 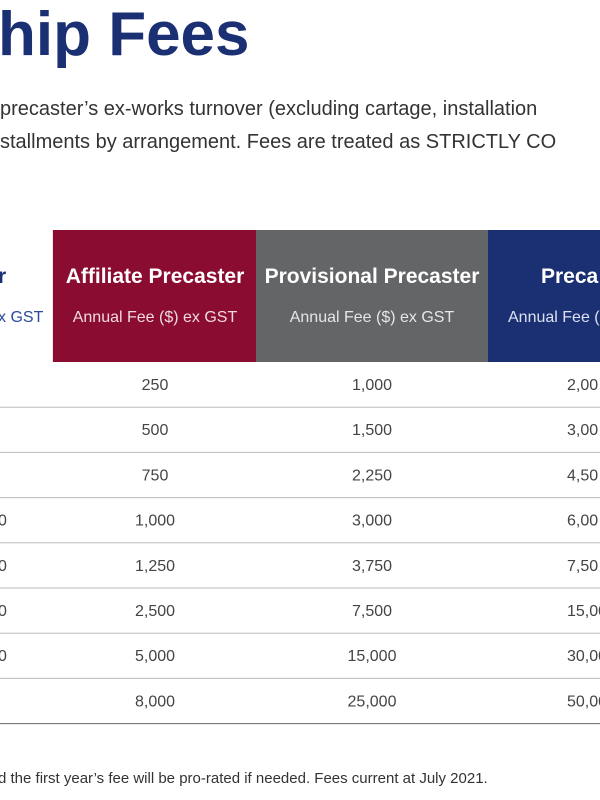 I want to click on table-cell: 2,500, so click(x=155, y=611).